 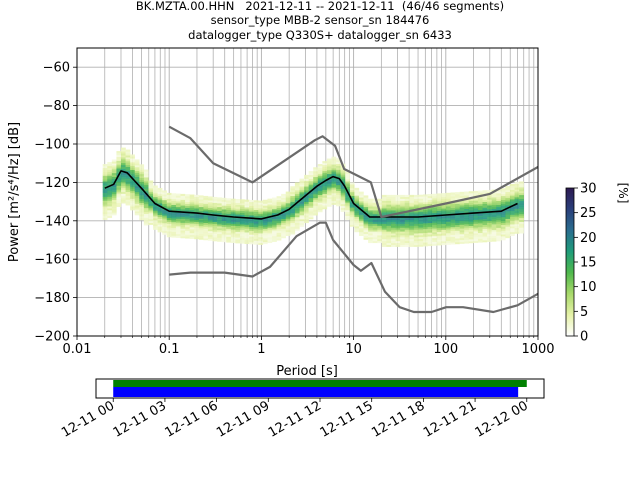 I want to click on colorbar-tick-label: 0, so click(x=584, y=337).